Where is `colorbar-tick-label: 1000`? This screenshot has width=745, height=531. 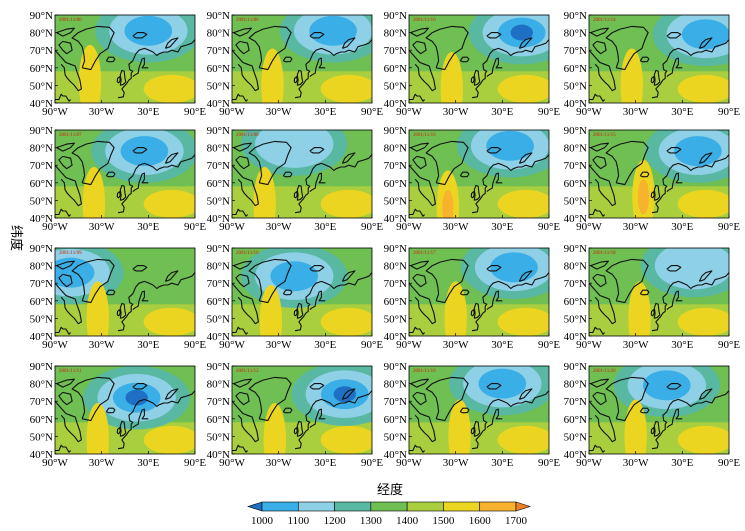
colorbar-tick-label: 1000 is located at coordinates (262, 521).